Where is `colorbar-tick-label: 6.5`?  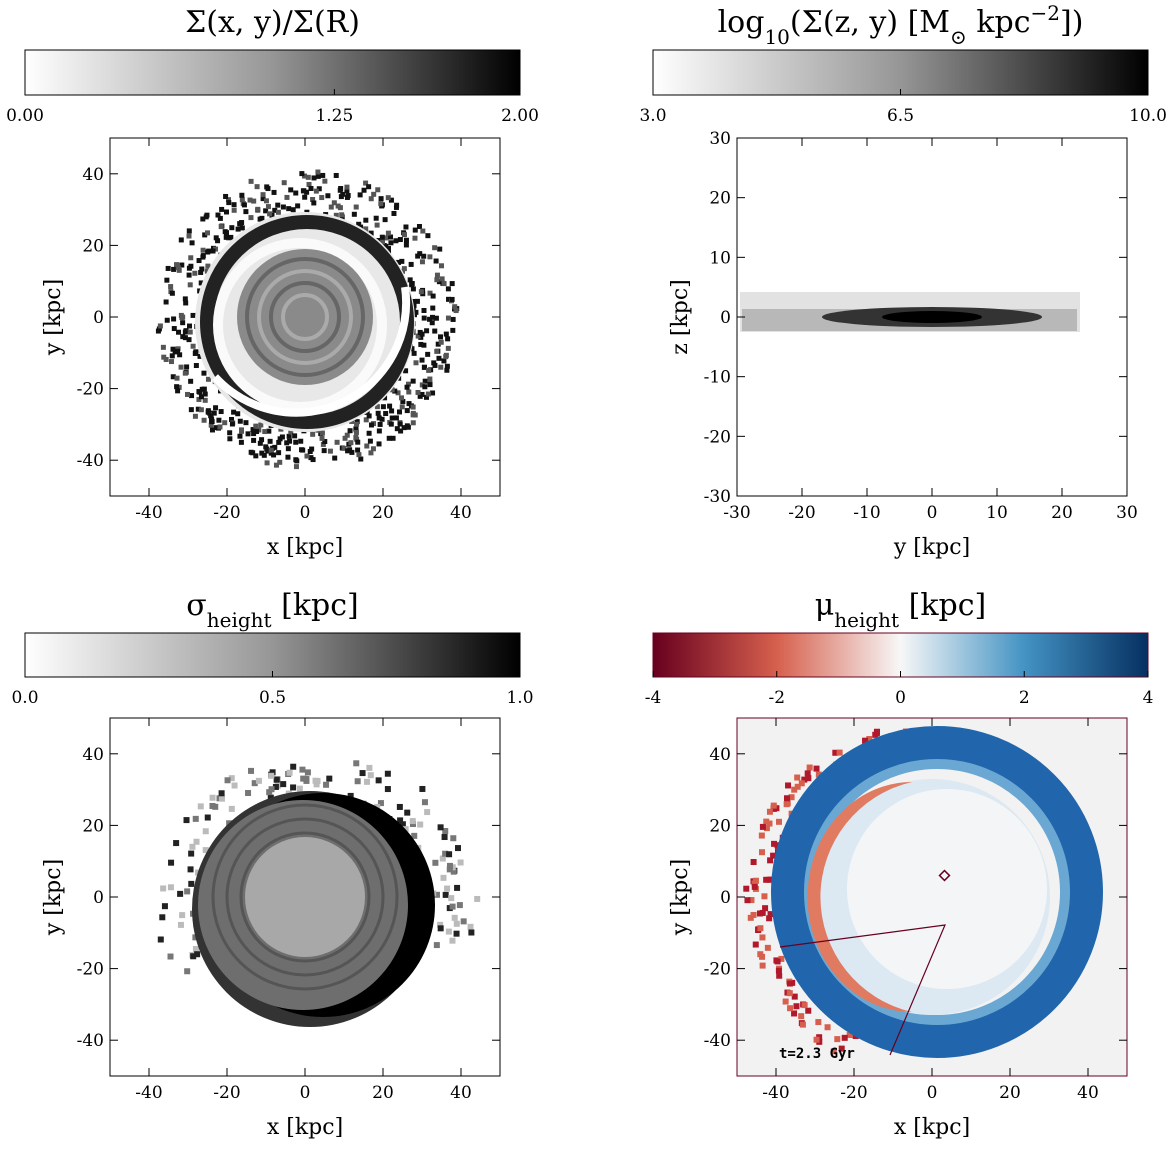 colorbar-tick-label: 6.5 is located at coordinates (900, 116).